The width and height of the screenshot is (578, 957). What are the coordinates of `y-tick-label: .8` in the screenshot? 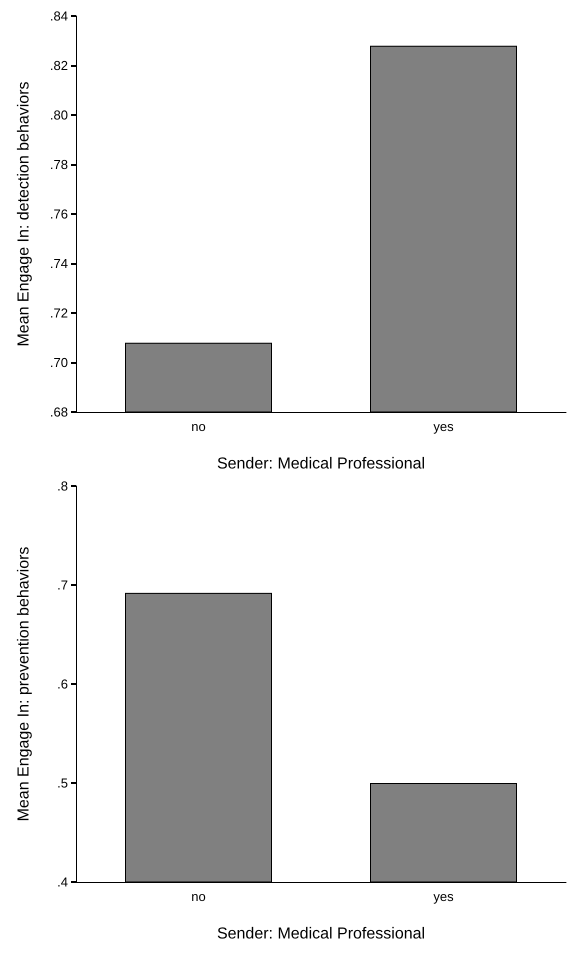 It's located at (62, 486).